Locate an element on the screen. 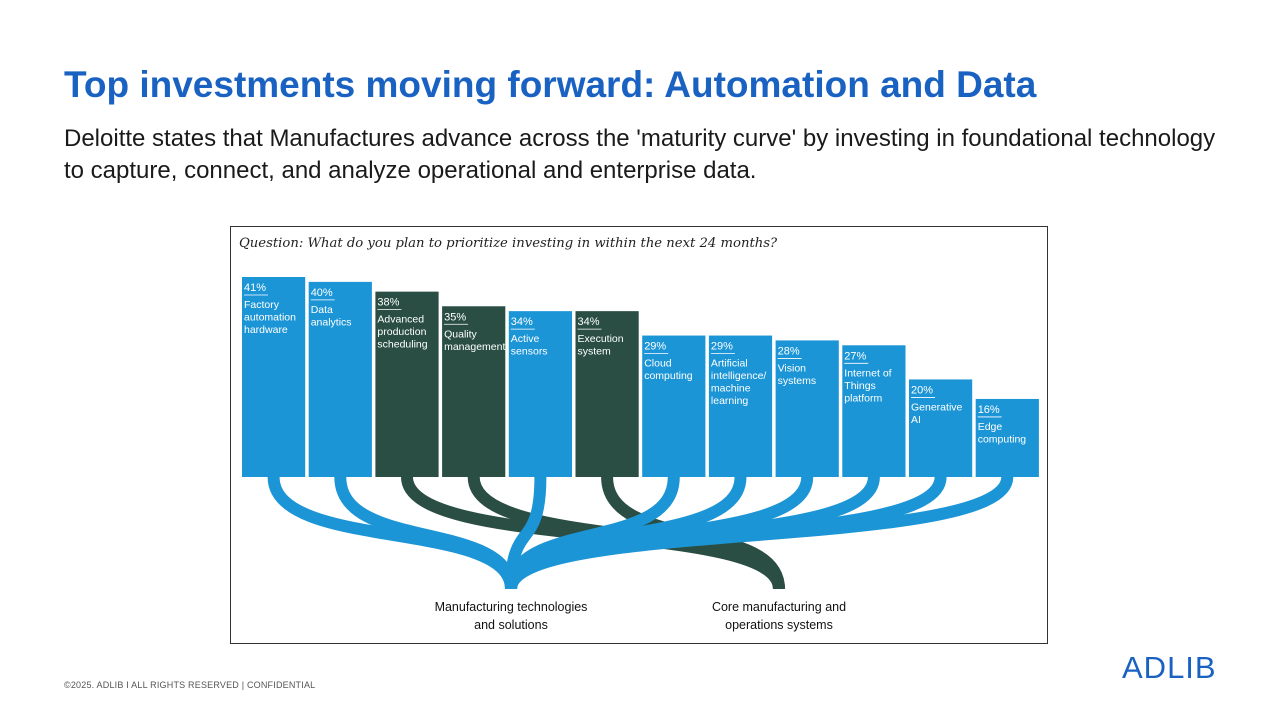  group-label: operations systems is located at coordinates (779, 625).